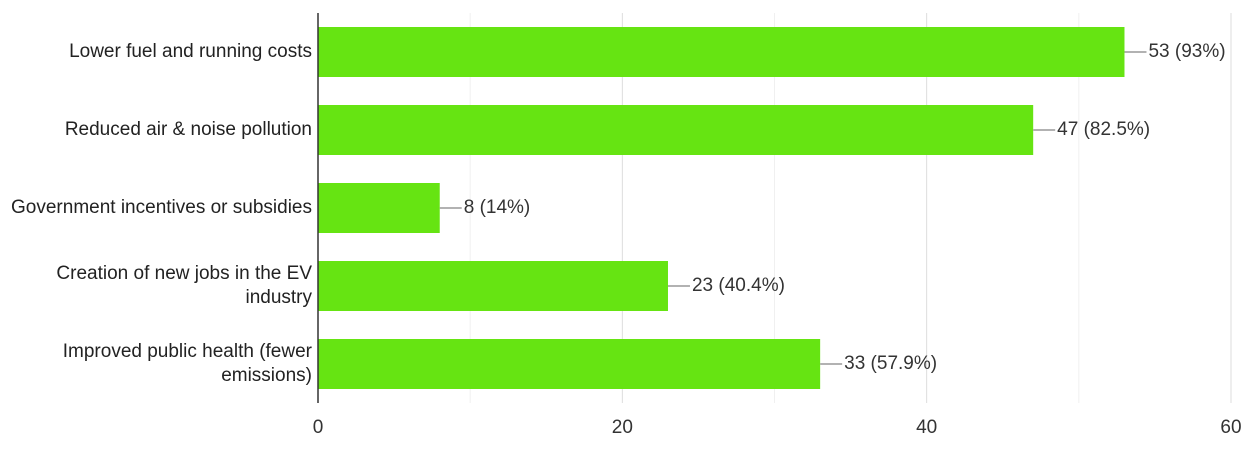  Describe the element at coordinates (184, 285) in the screenshot. I see `y-tick-label: Creation of new jobs in the EV industry` at that location.